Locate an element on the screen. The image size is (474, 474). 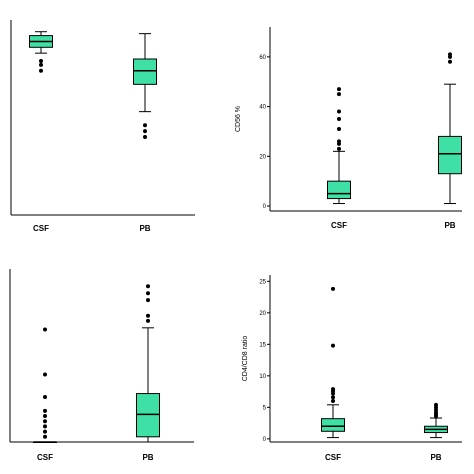
y-tick-label: 60 is located at coordinates (262, 58).